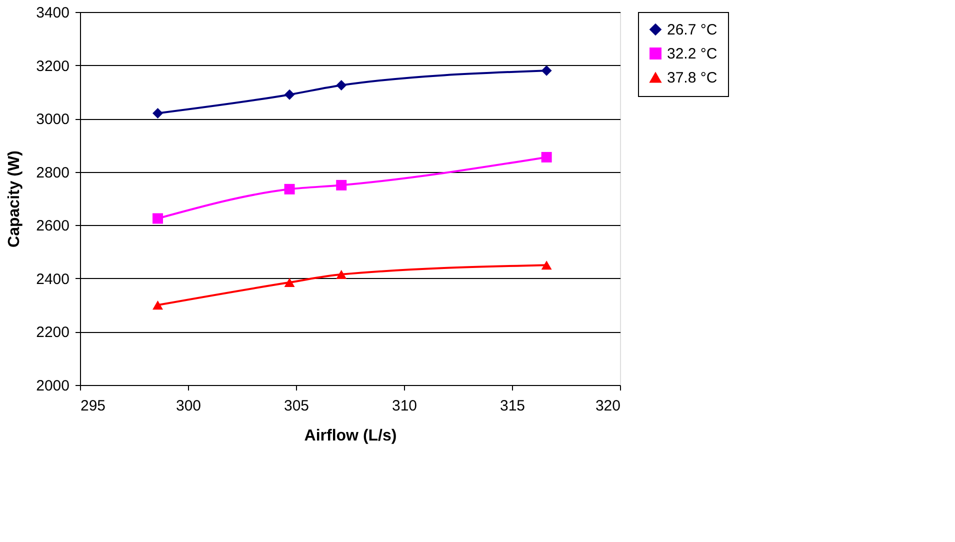 This screenshot has height=542, width=955. Describe the element at coordinates (53, 279) in the screenshot. I see `y-tick-label: 2400` at that location.